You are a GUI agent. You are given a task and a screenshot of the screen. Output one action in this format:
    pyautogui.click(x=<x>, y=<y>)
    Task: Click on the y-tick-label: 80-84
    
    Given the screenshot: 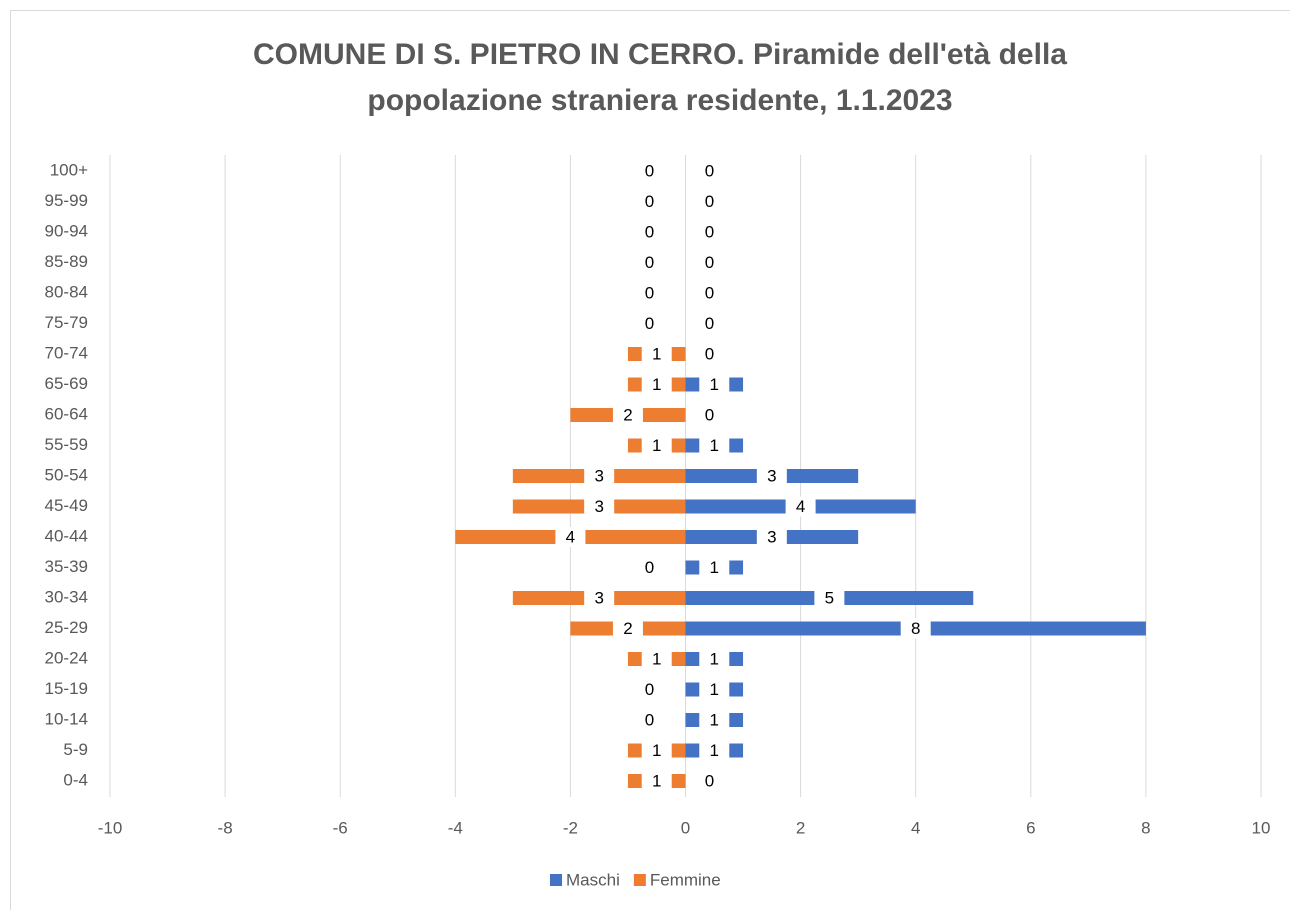 What is the action you would take?
    pyautogui.click(x=66, y=291)
    